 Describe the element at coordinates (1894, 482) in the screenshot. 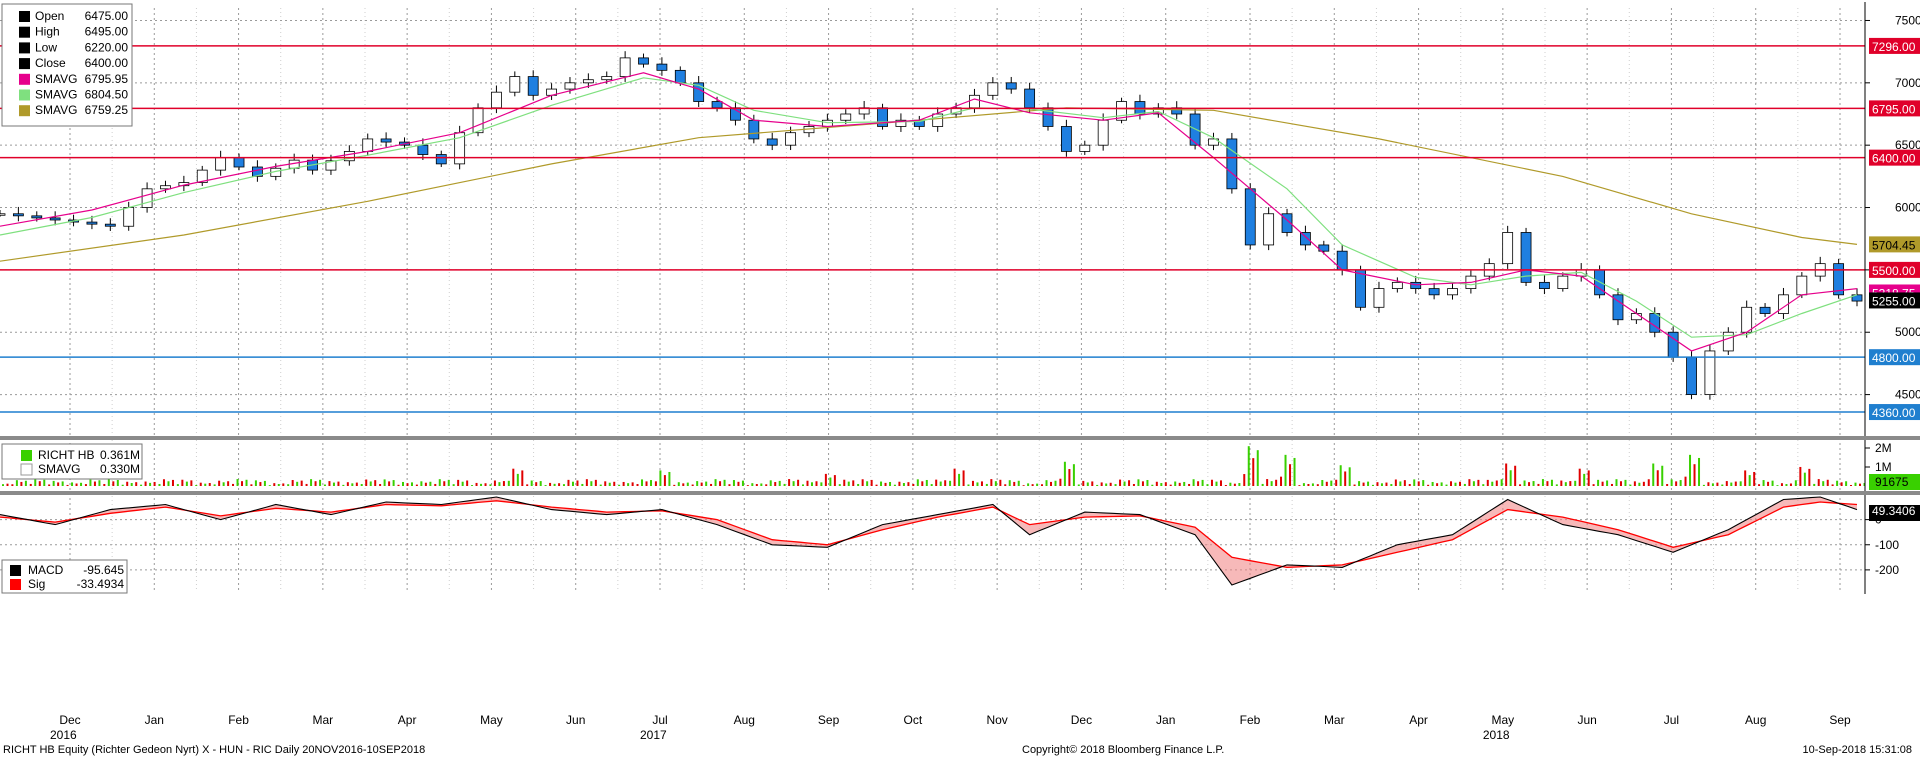

I see `volume-tag` at that location.